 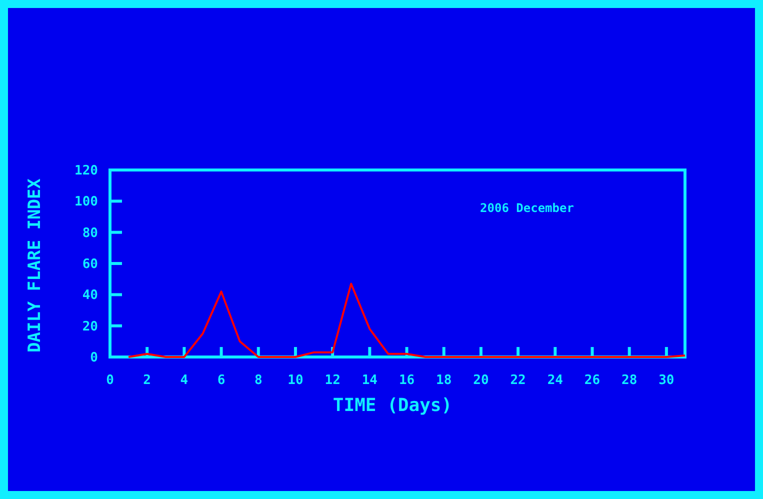 I want to click on y-tick-label: 120, so click(x=86, y=171).